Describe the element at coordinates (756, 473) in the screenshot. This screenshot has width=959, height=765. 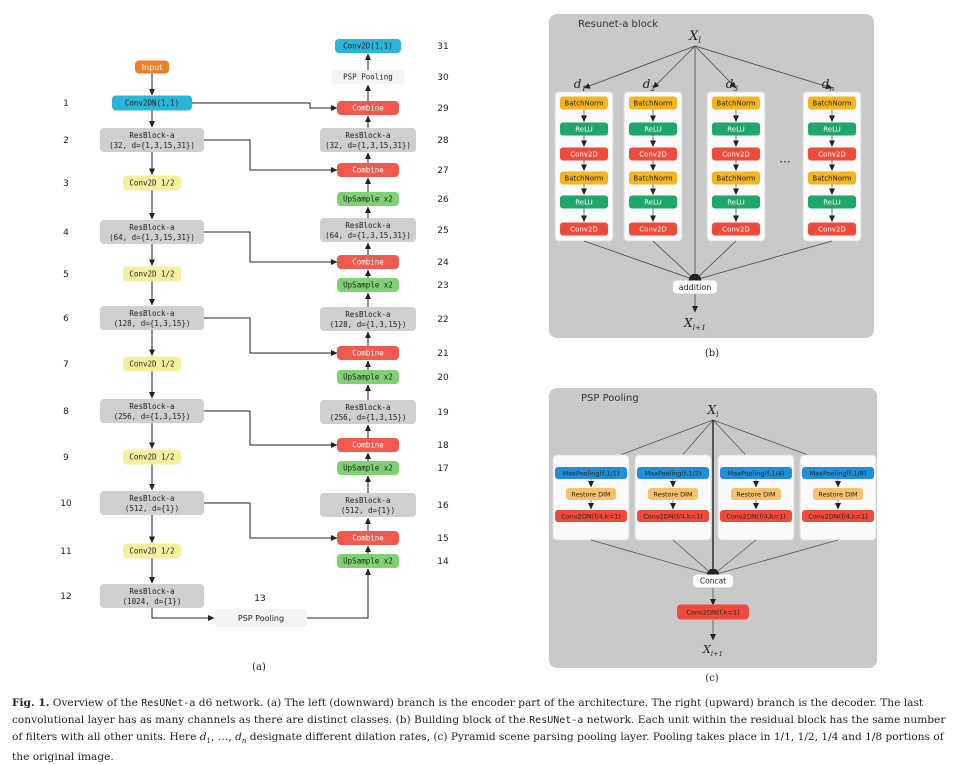
I see `psp-pool-3-label: MaxPooling(f,1/4)` at that location.